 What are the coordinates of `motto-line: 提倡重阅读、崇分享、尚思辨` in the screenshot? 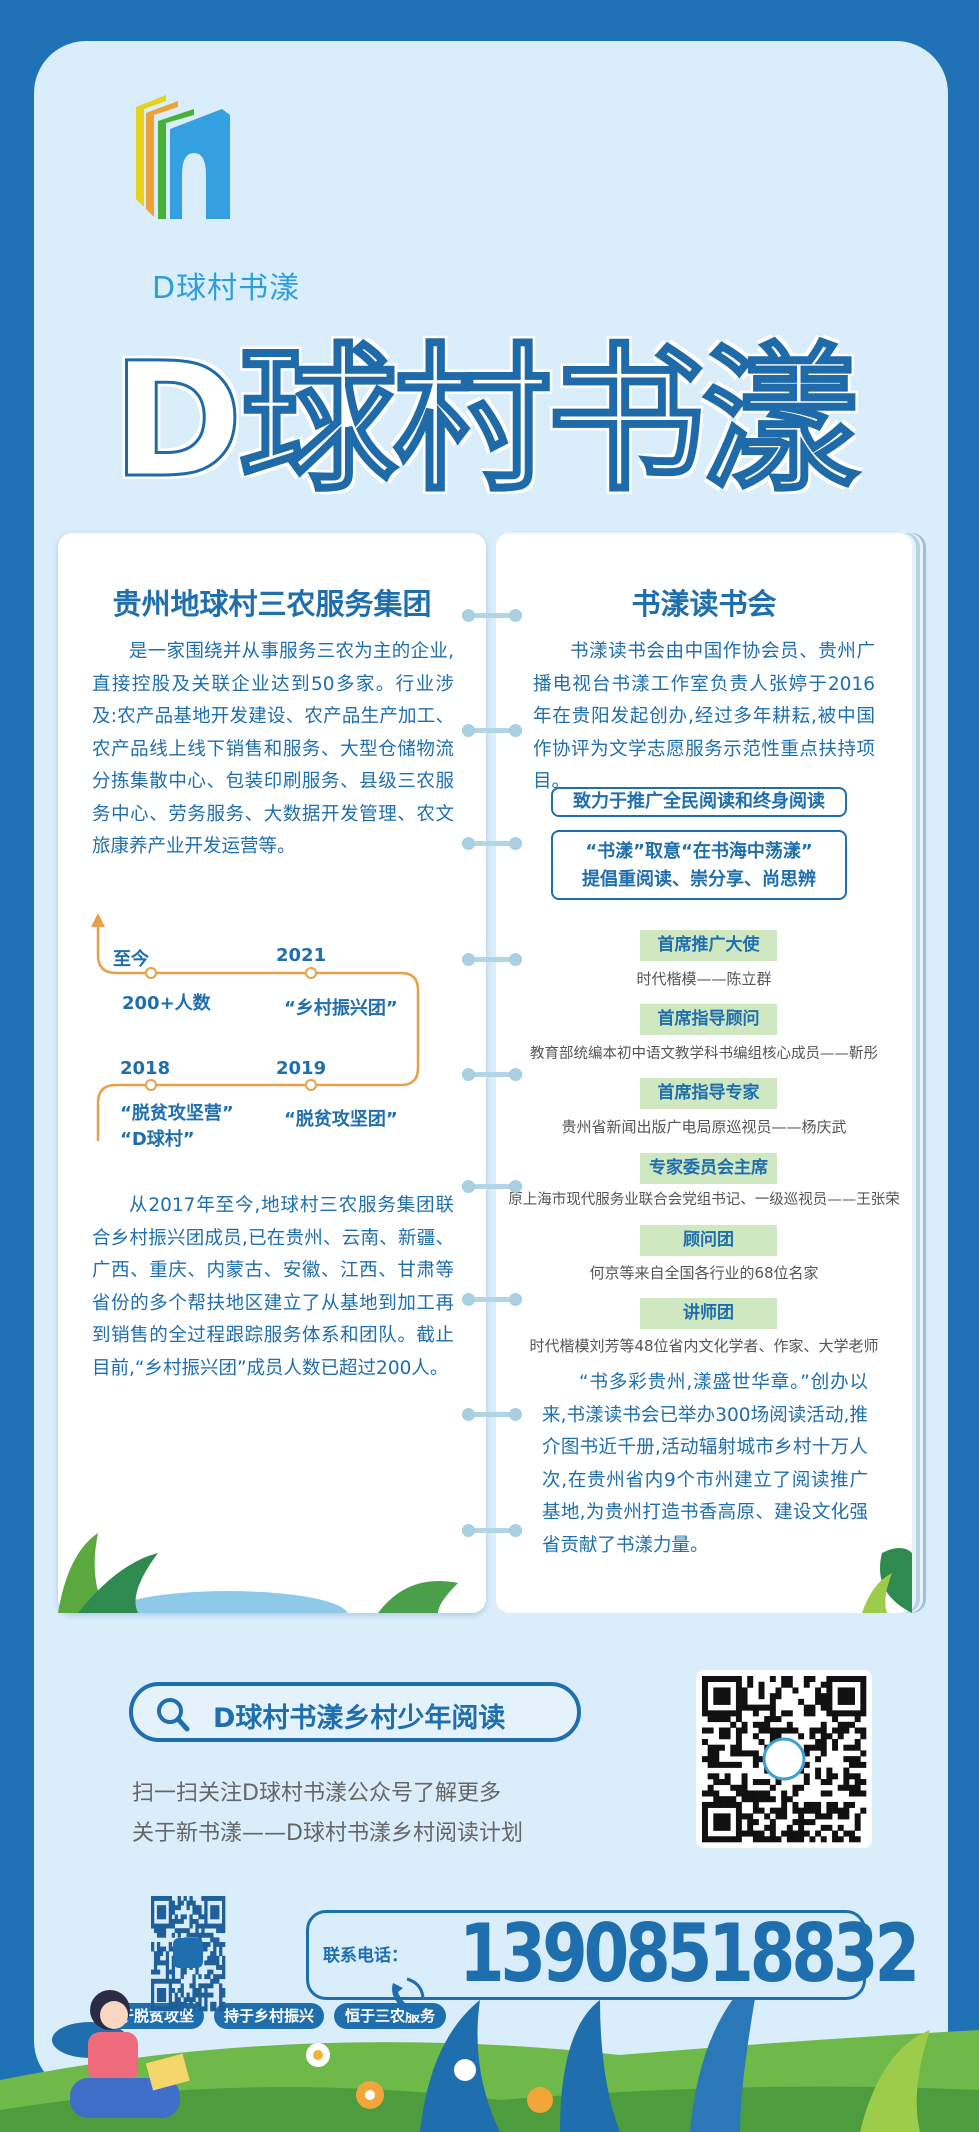 It's located at (699, 879).